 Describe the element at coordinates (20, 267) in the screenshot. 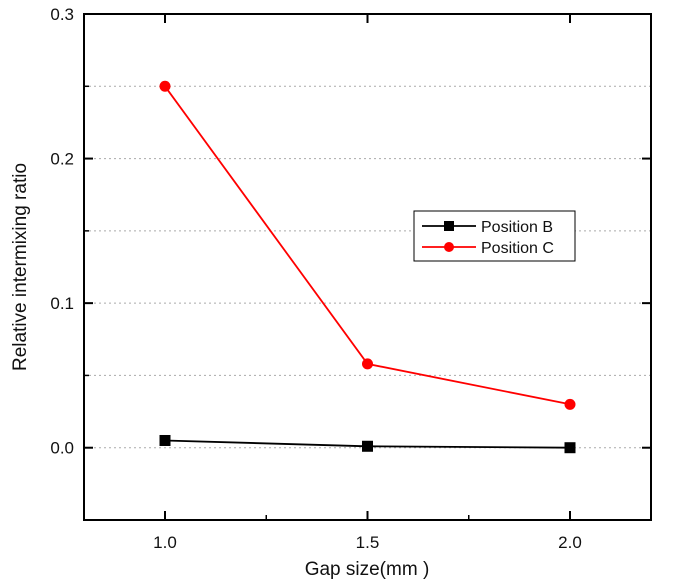

I see `y-axis-label: Relative intermixing ratio` at that location.